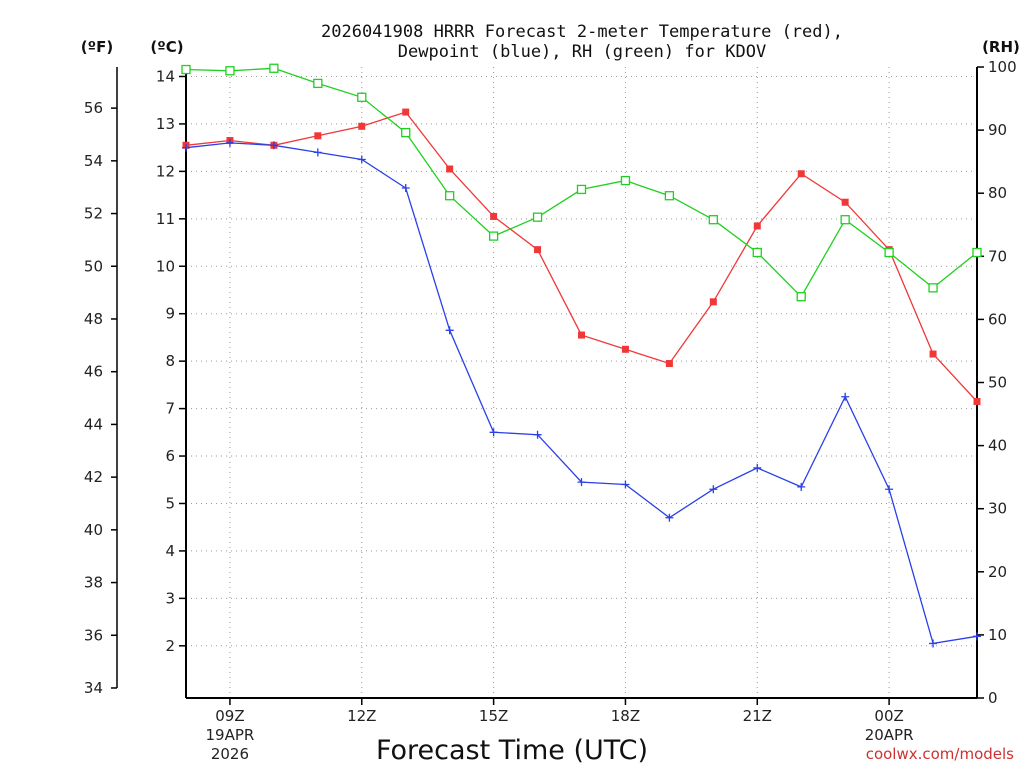 The height and width of the screenshot is (768, 1024). What do you see at coordinates (170, 503) in the screenshot?
I see `celsius-tick-label: 5` at bounding box center [170, 503].